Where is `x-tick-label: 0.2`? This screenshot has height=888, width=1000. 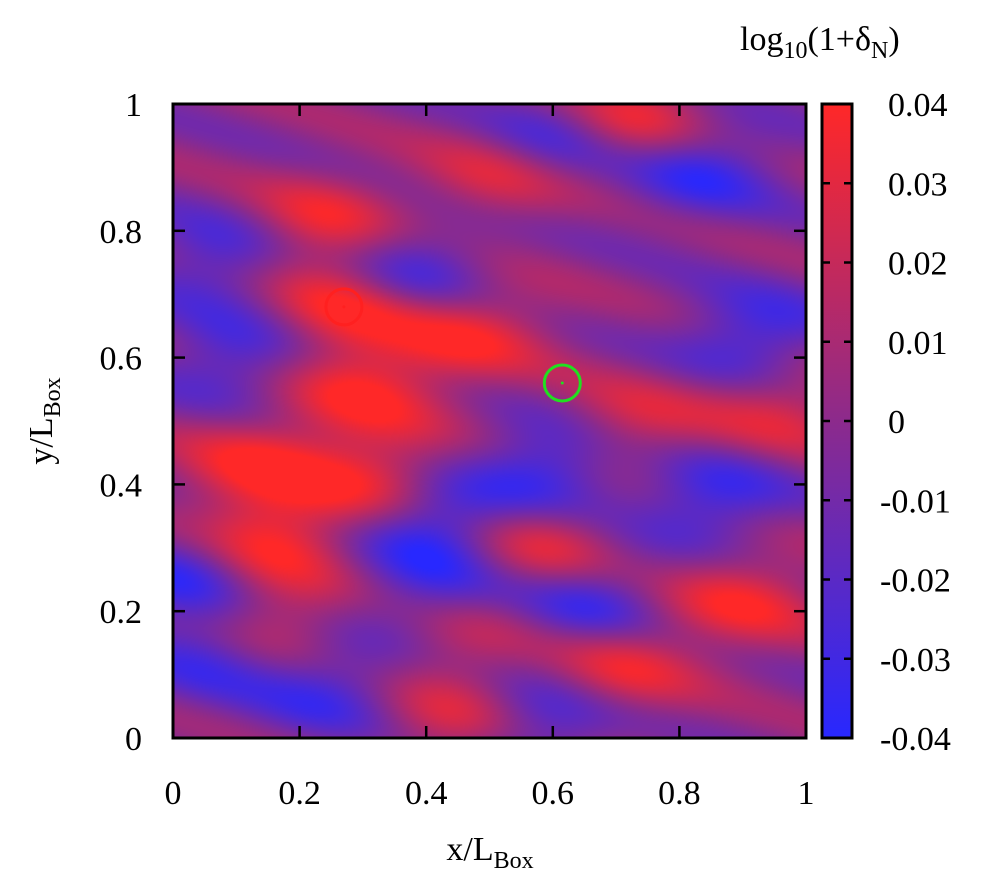
x-tick-label: 0.2 is located at coordinates (299, 793).